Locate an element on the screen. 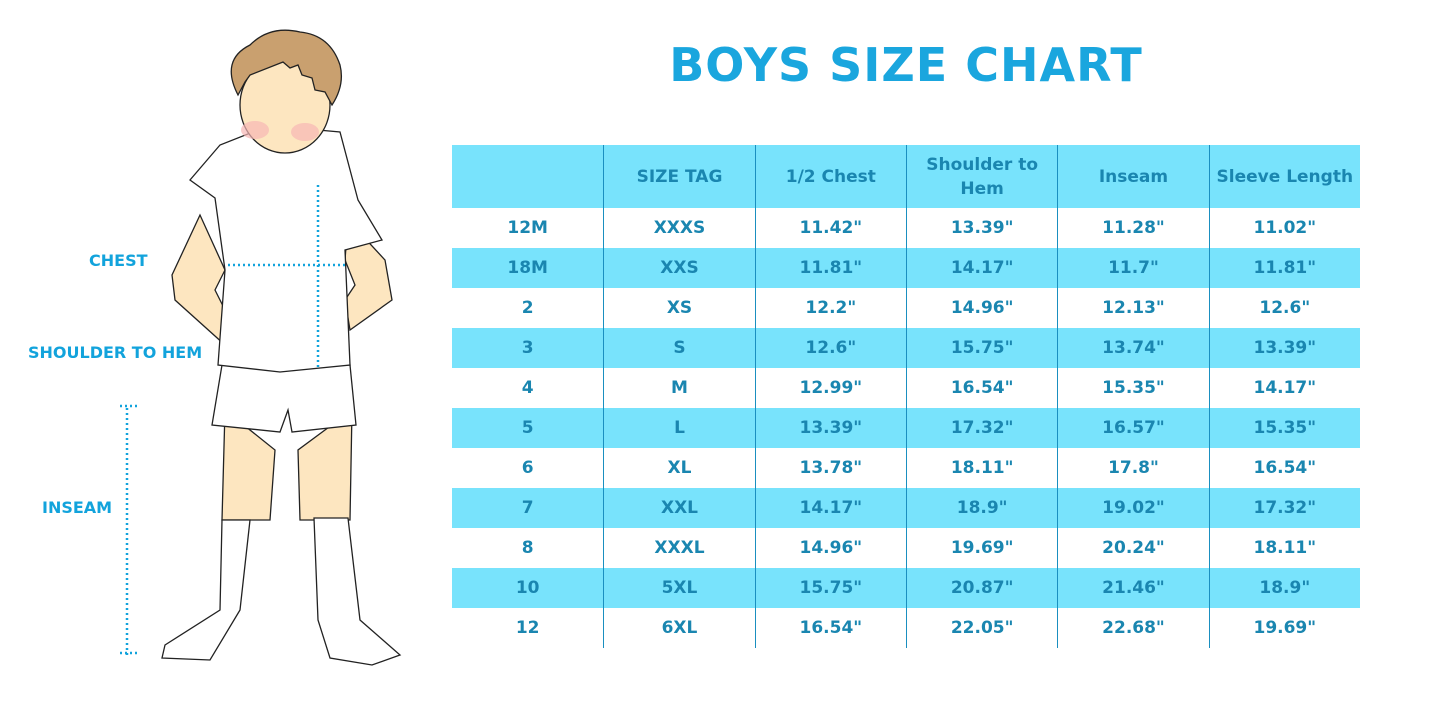 The height and width of the screenshot is (723, 1445). table-row: 12 6XL 16.54" 22.05" 22.68" 19.69" is located at coordinates (906, 628).